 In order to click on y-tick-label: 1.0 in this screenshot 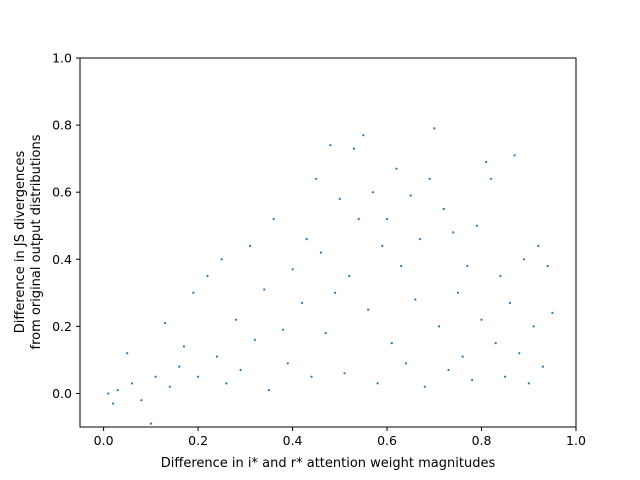, I will do `click(62, 58)`.